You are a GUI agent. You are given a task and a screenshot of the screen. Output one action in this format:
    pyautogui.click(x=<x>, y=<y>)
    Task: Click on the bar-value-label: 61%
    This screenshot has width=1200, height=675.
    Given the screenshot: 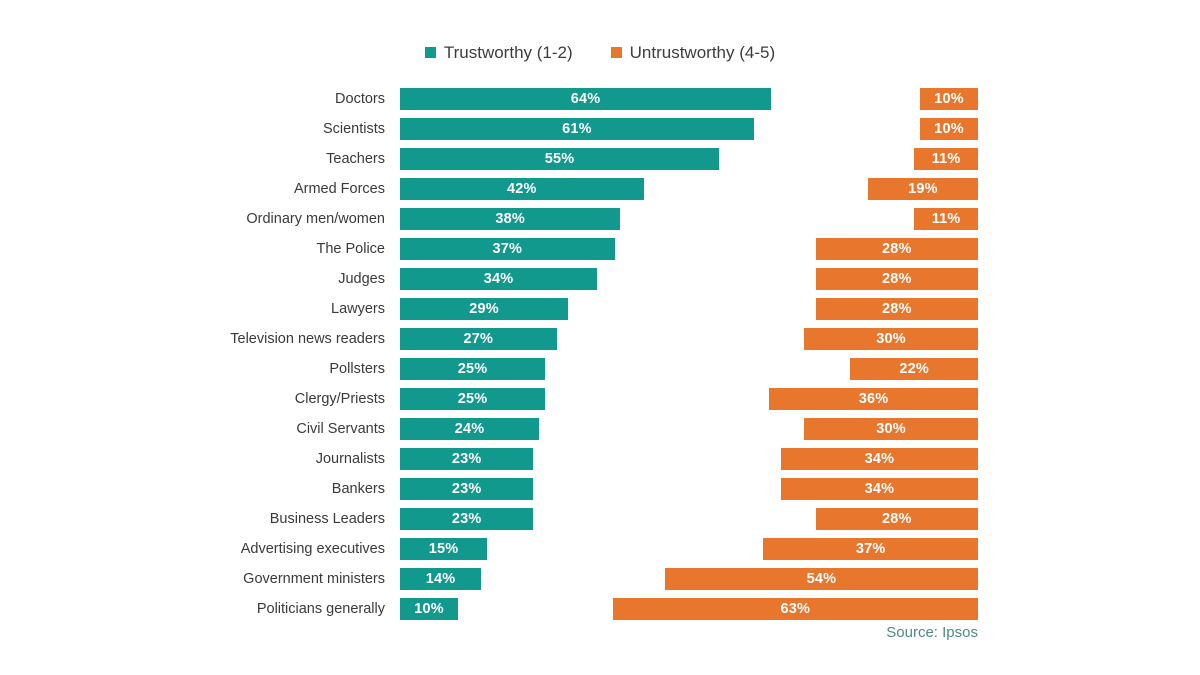 What is the action you would take?
    pyautogui.click(x=577, y=128)
    